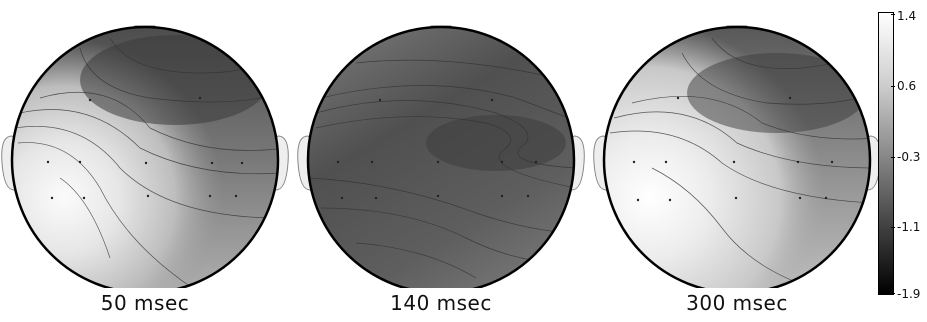 This screenshot has width=927, height=322. I want to click on colorbar-tick-label: -1.9, so click(909, 294).